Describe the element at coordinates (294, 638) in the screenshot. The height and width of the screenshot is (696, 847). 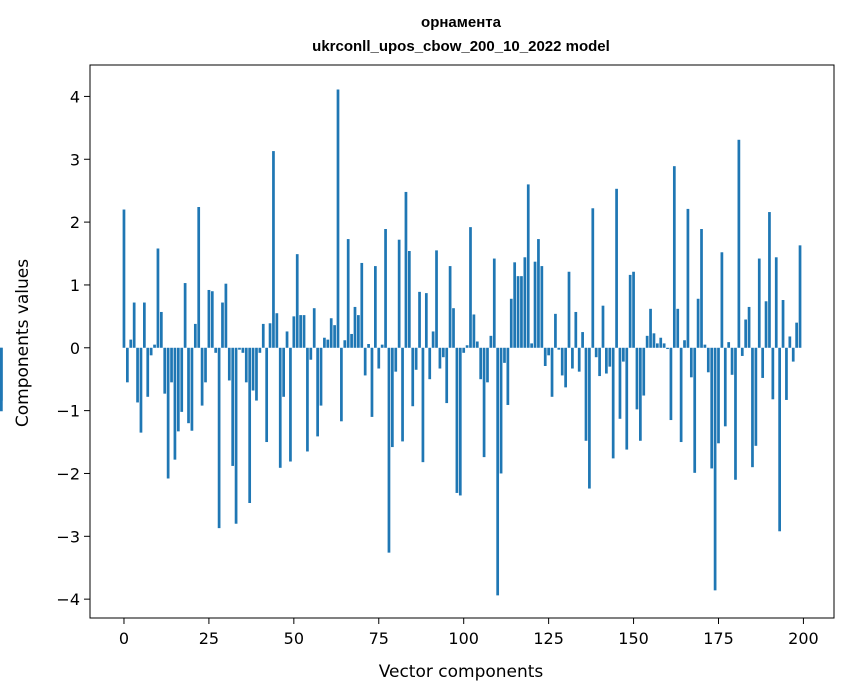
I see `x-tick-label: 50` at that location.